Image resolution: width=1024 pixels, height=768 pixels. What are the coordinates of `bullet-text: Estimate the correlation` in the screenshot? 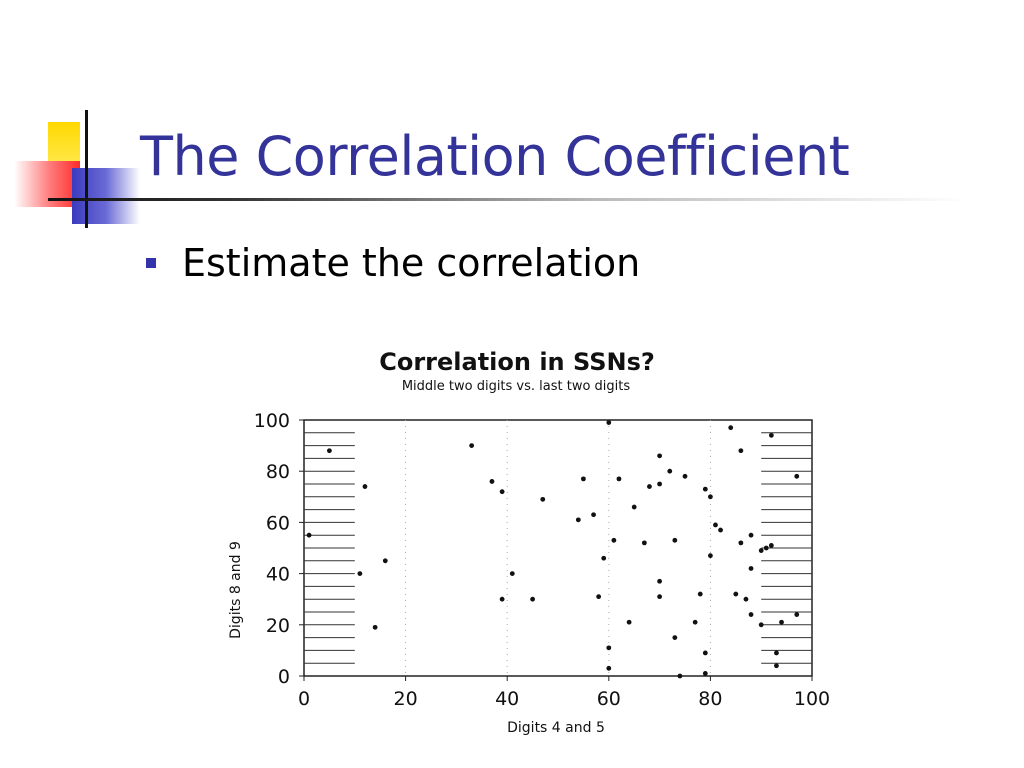 It's located at (411, 263).